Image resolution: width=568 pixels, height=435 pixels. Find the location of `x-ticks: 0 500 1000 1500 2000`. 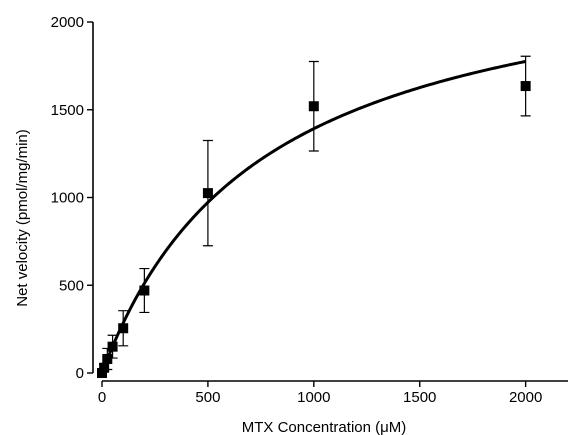

x-ticks: 0 500 1000 1500 2000 is located at coordinates (320, 393).